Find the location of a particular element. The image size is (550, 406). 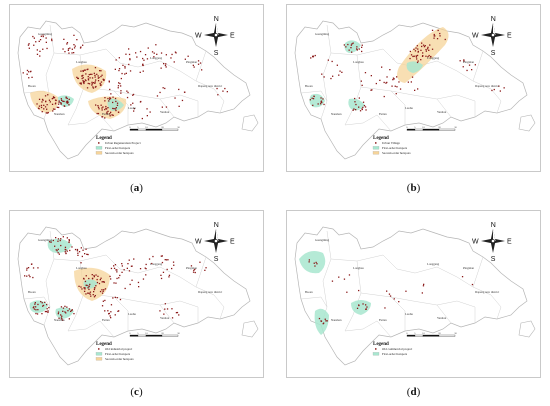

legend-item-label: Urban Regeneration Project is located at coordinates (123, 143).